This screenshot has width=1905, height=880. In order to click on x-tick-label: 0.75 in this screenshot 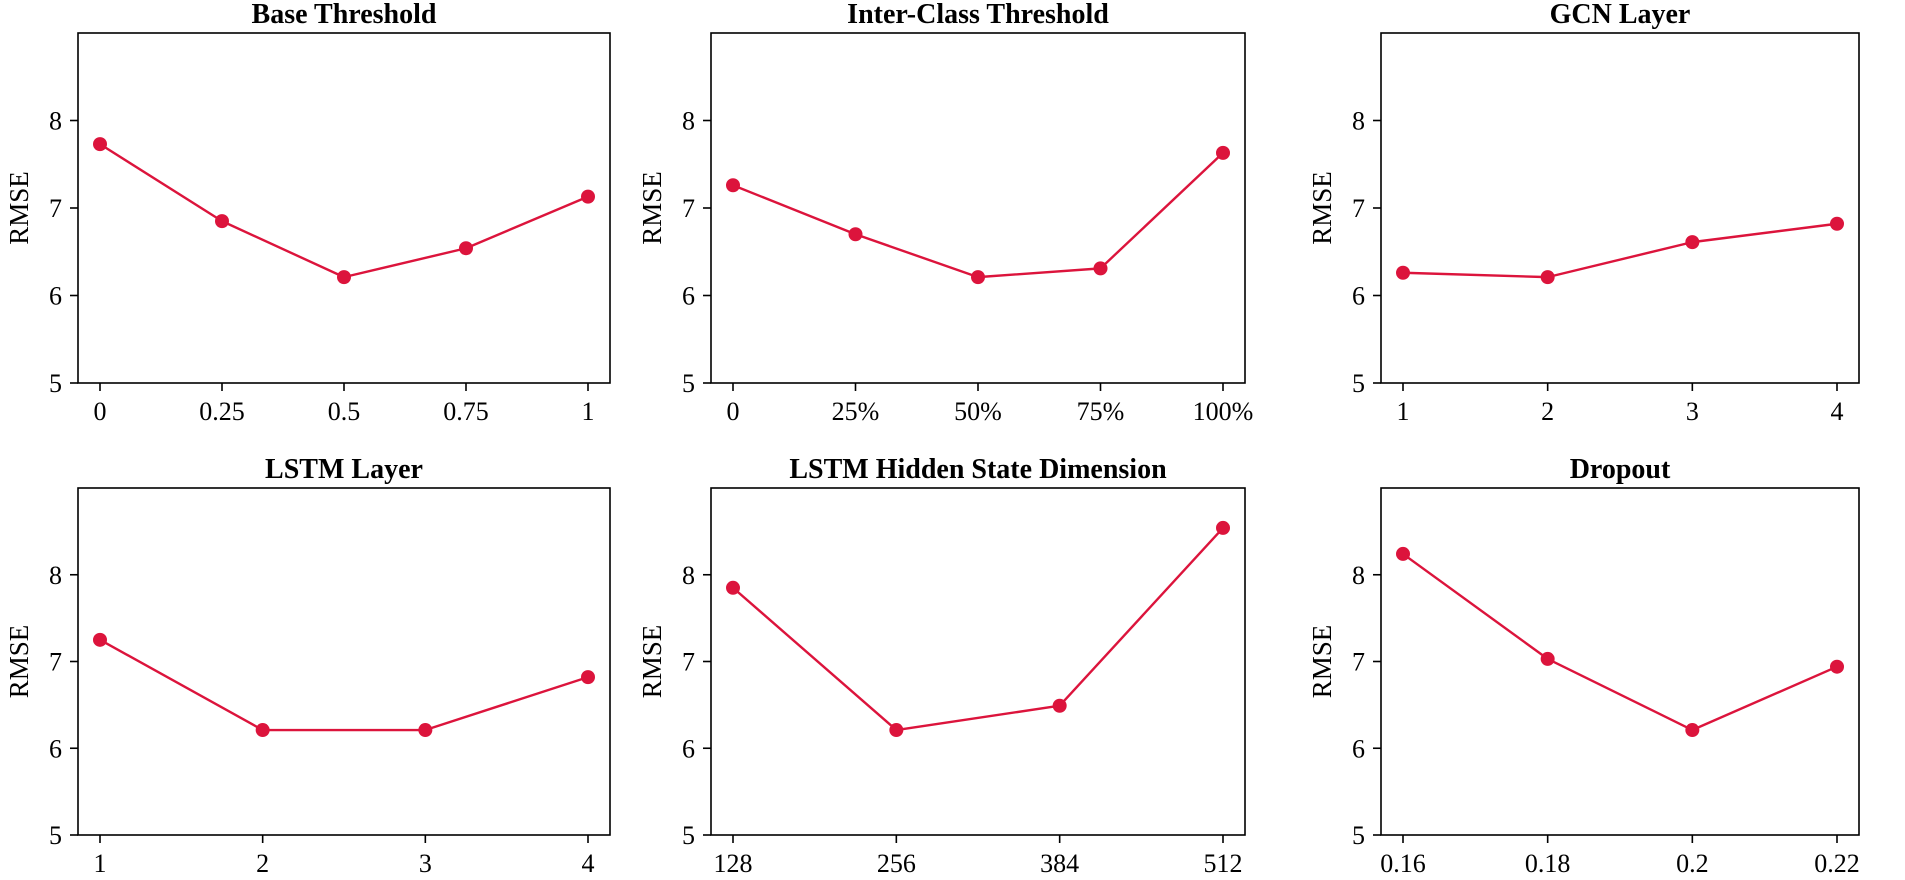, I will do `click(466, 411)`.